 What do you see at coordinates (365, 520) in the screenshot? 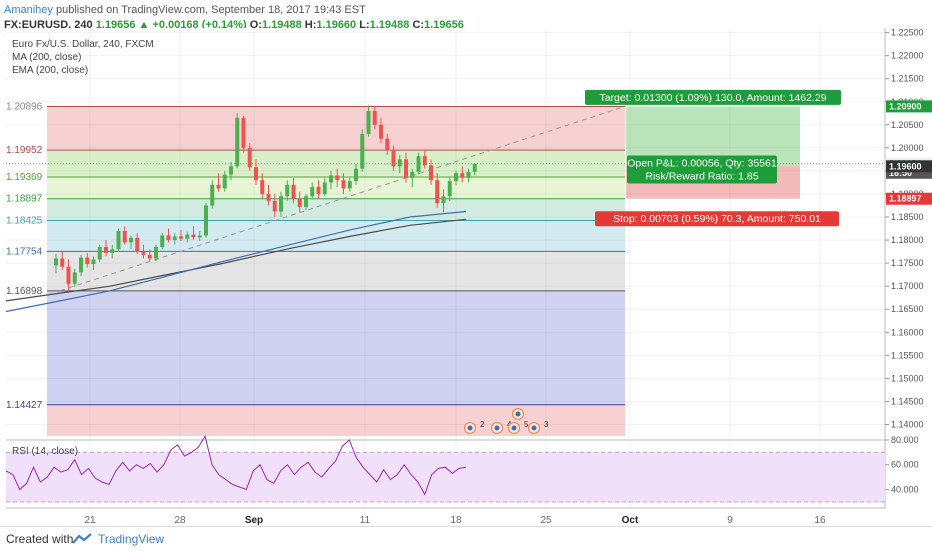
I see `time-axis-label: 11` at bounding box center [365, 520].